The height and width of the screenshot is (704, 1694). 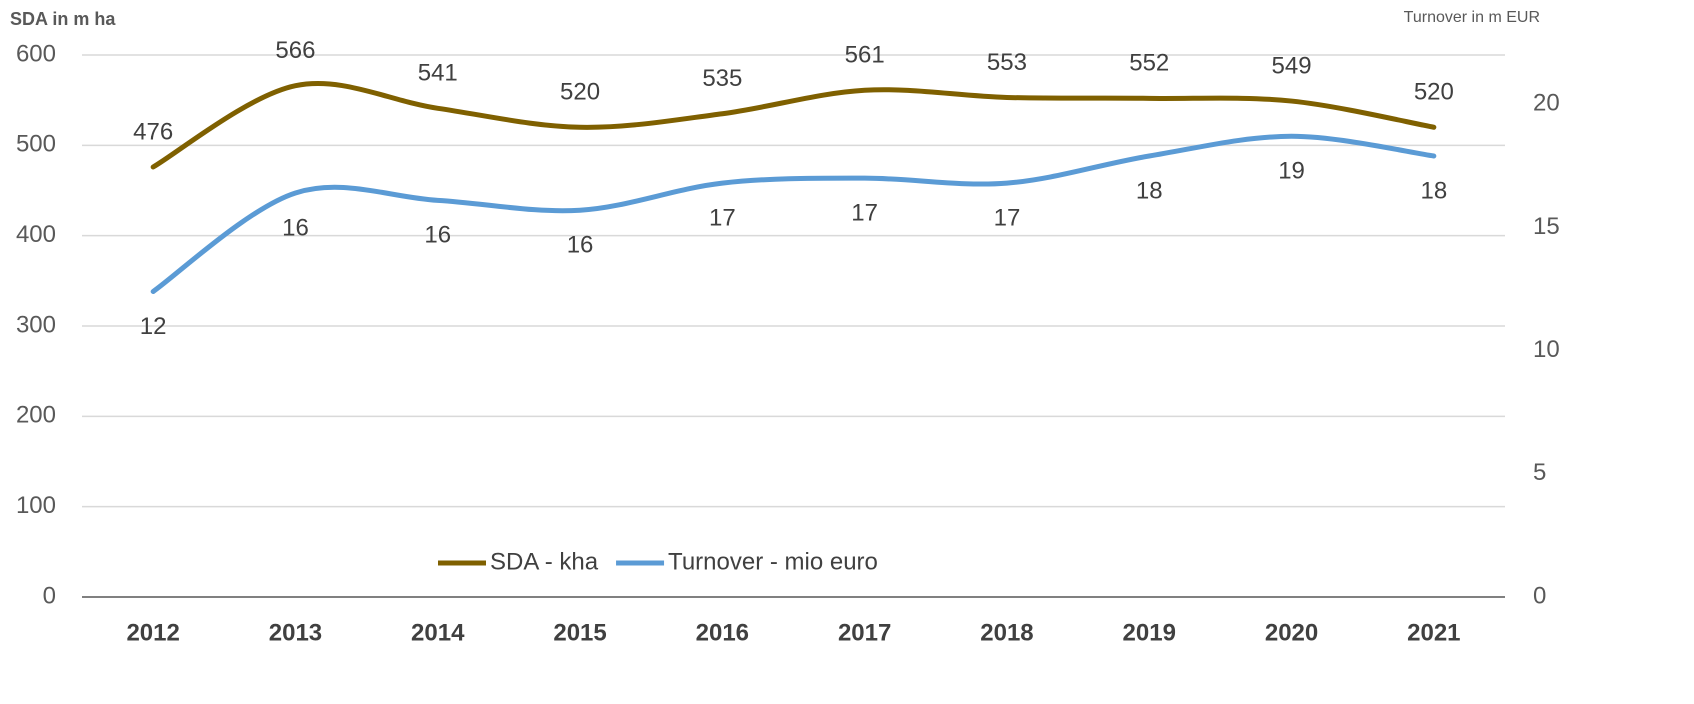 I want to click on x-tick-label: 2012, so click(x=152, y=632).